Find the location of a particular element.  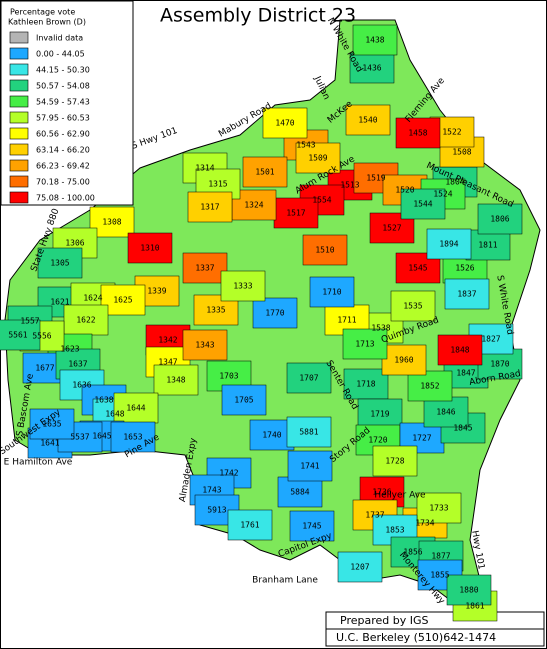

precinct-label: 1761 is located at coordinates (249, 525).